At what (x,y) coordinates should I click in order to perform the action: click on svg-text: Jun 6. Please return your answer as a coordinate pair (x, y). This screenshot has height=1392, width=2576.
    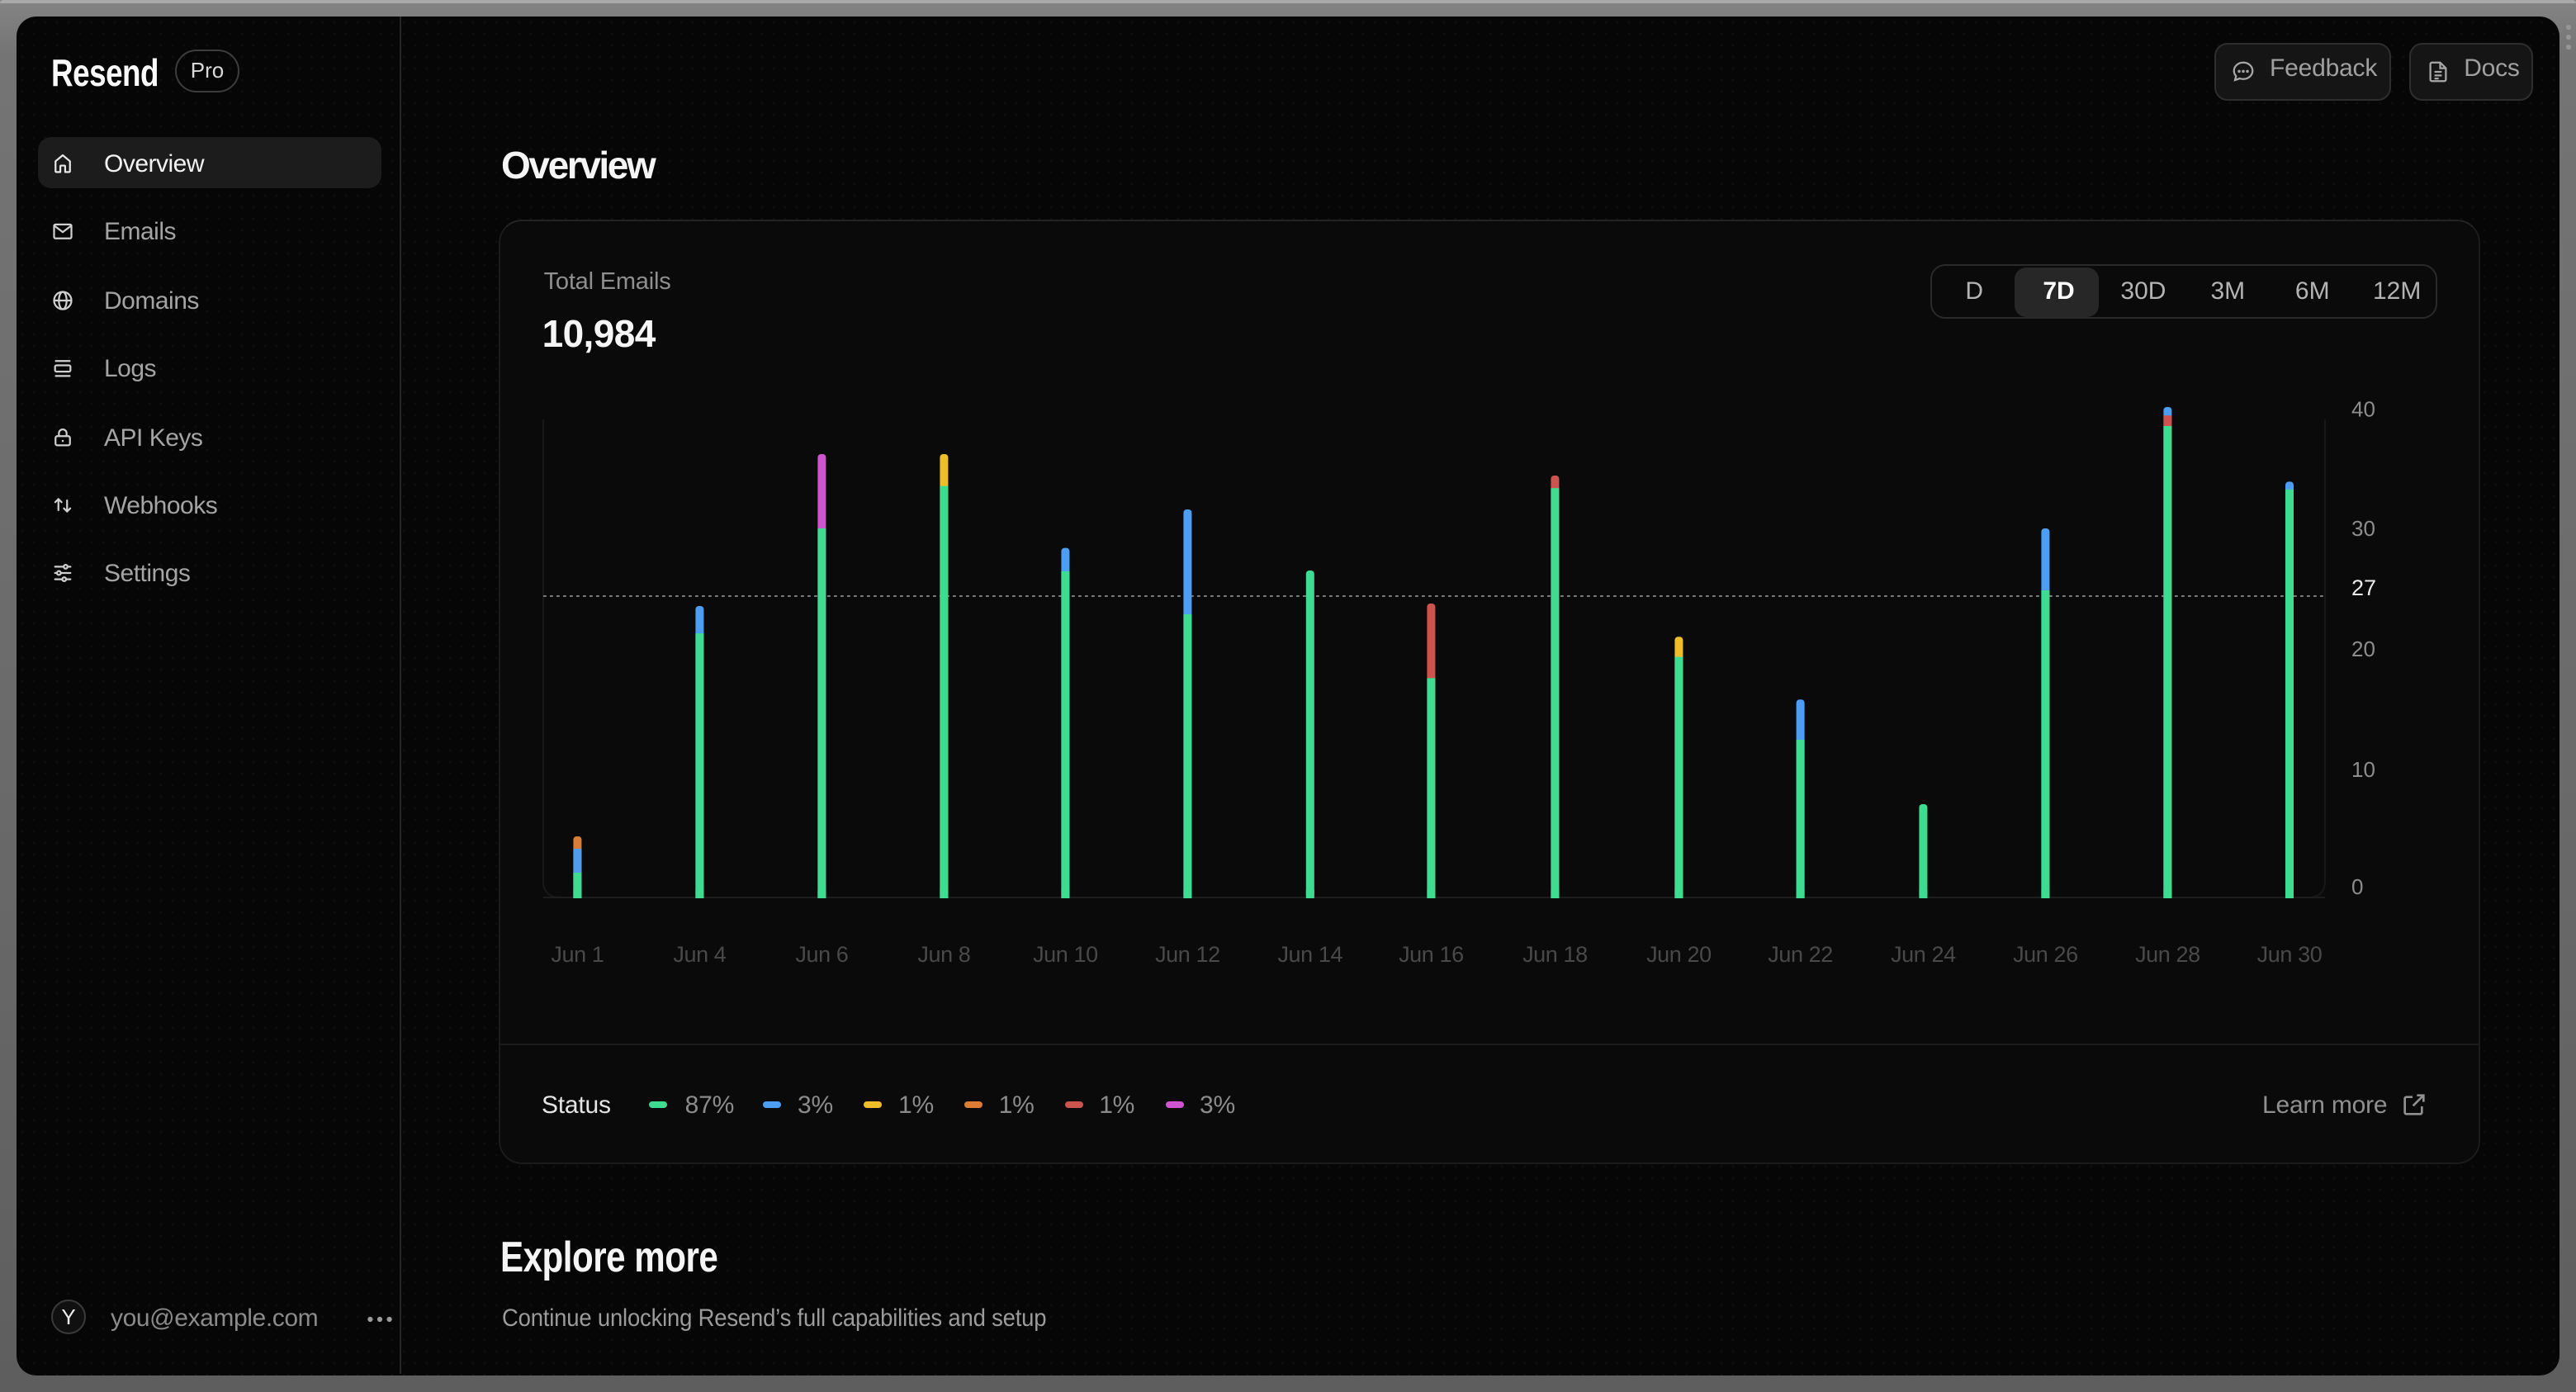
    Looking at the image, I should click on (822, 954).